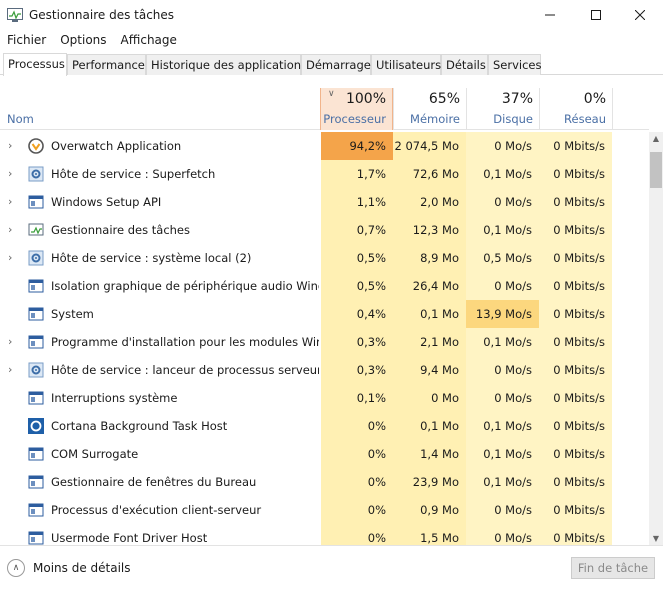 The height and width of the screenshot is (591, 663). What do you see at coordinates (550, 15) in the screenshot?
I see `minimize-button` at bounding box center [550, 15].